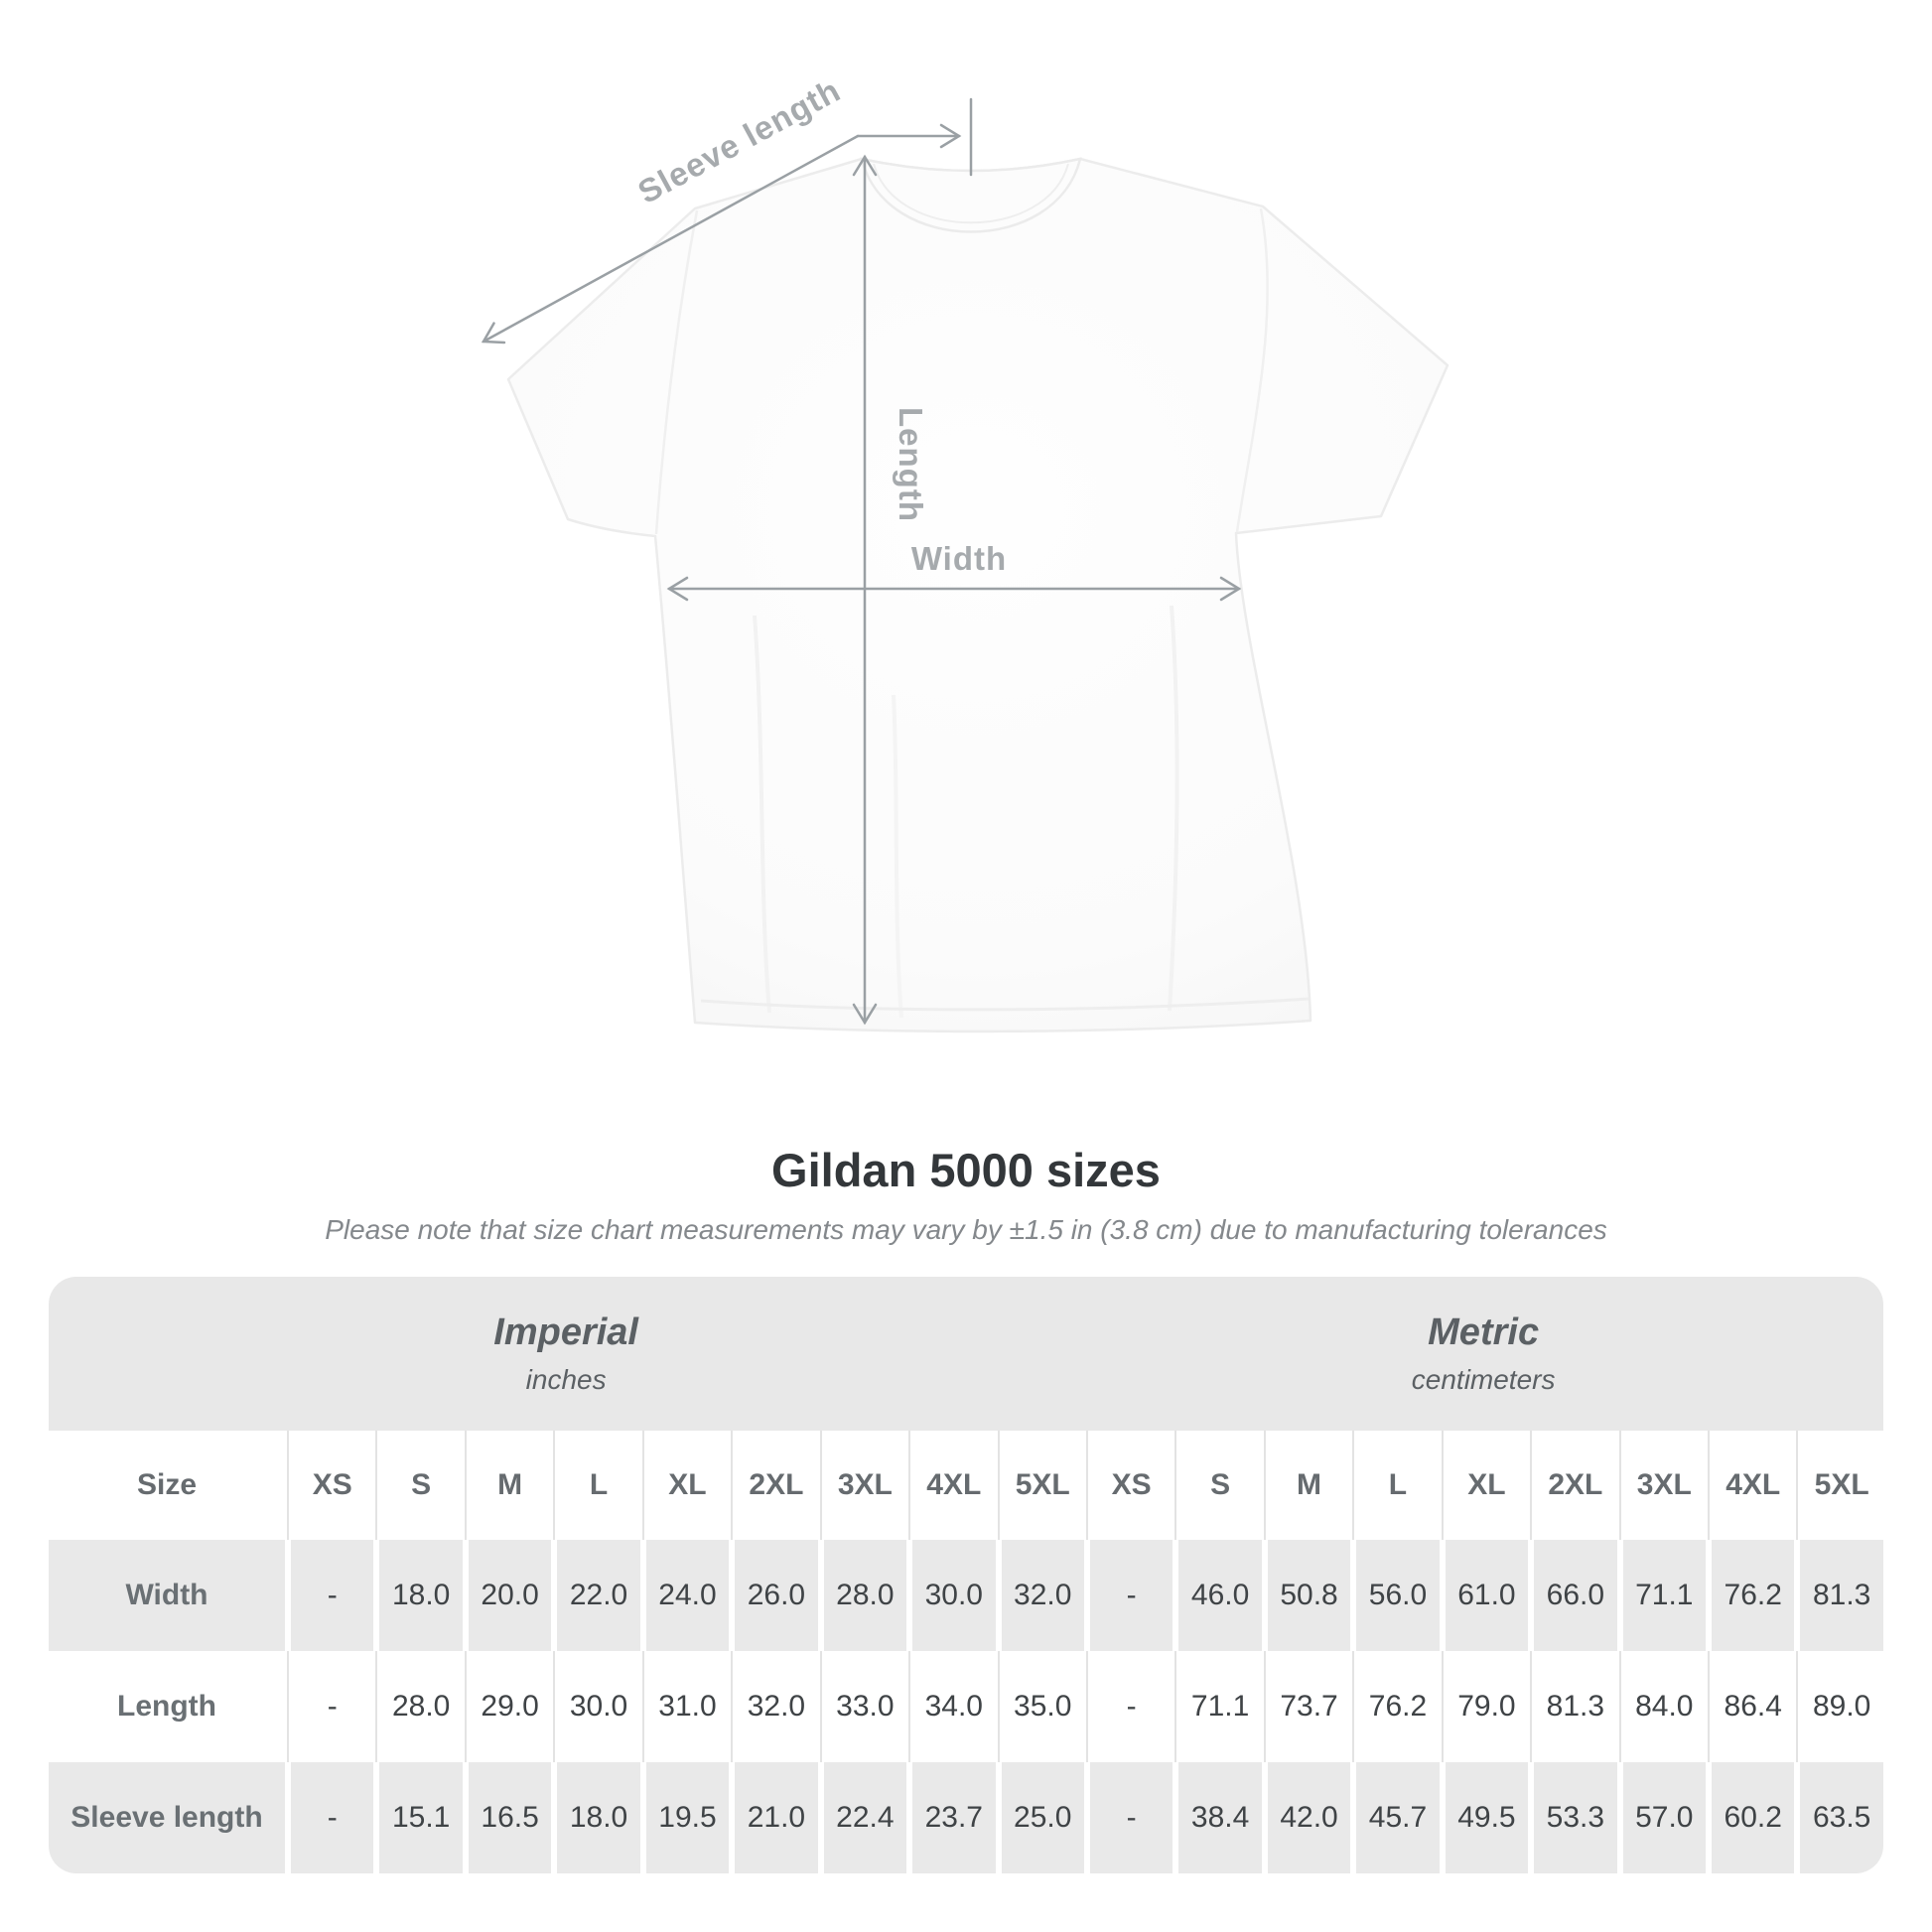  What do you see at coordinates (1839, 1706) in the screenshot?
I see `measurement-cell: 89.0` at bounding box center [1839, 1706].